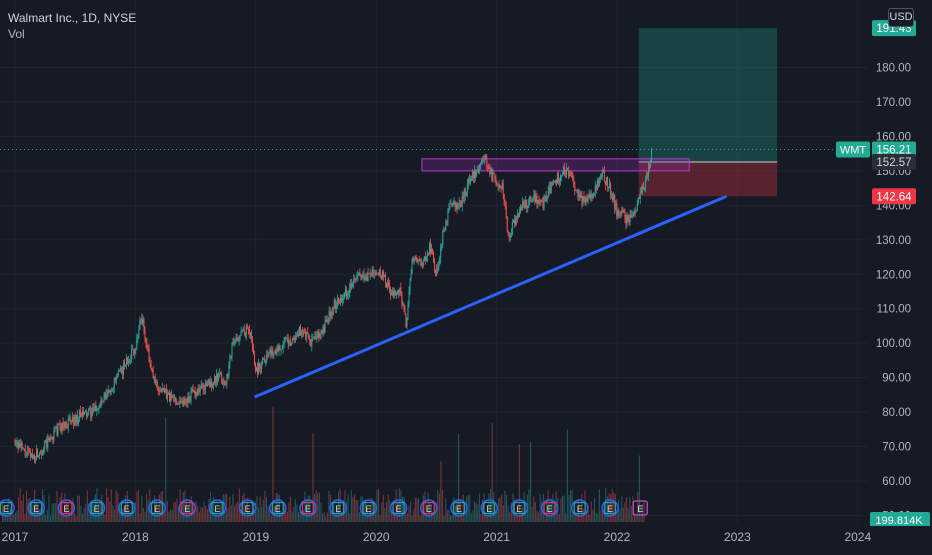 The image size is (932, 555). What do you see at coordinates (16, 34) in the screenshot?
I see `volume-label: Vol` at bounding box center [16, 34].